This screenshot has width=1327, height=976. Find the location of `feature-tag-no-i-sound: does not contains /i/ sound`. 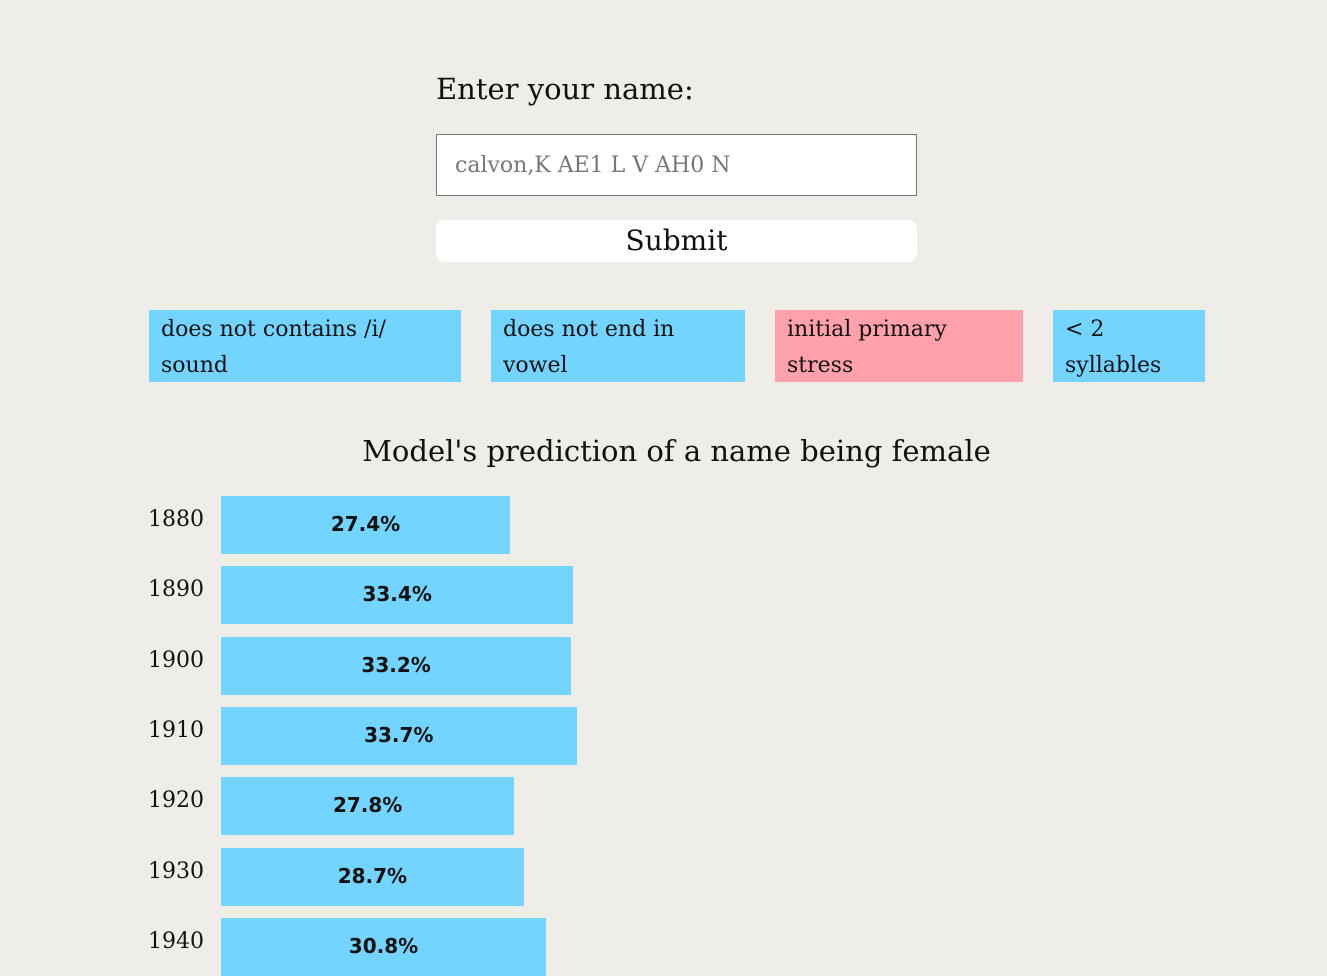

feature-tag-no-i-sound: does not contains /i/ sound is located at coordinates (305, 346).